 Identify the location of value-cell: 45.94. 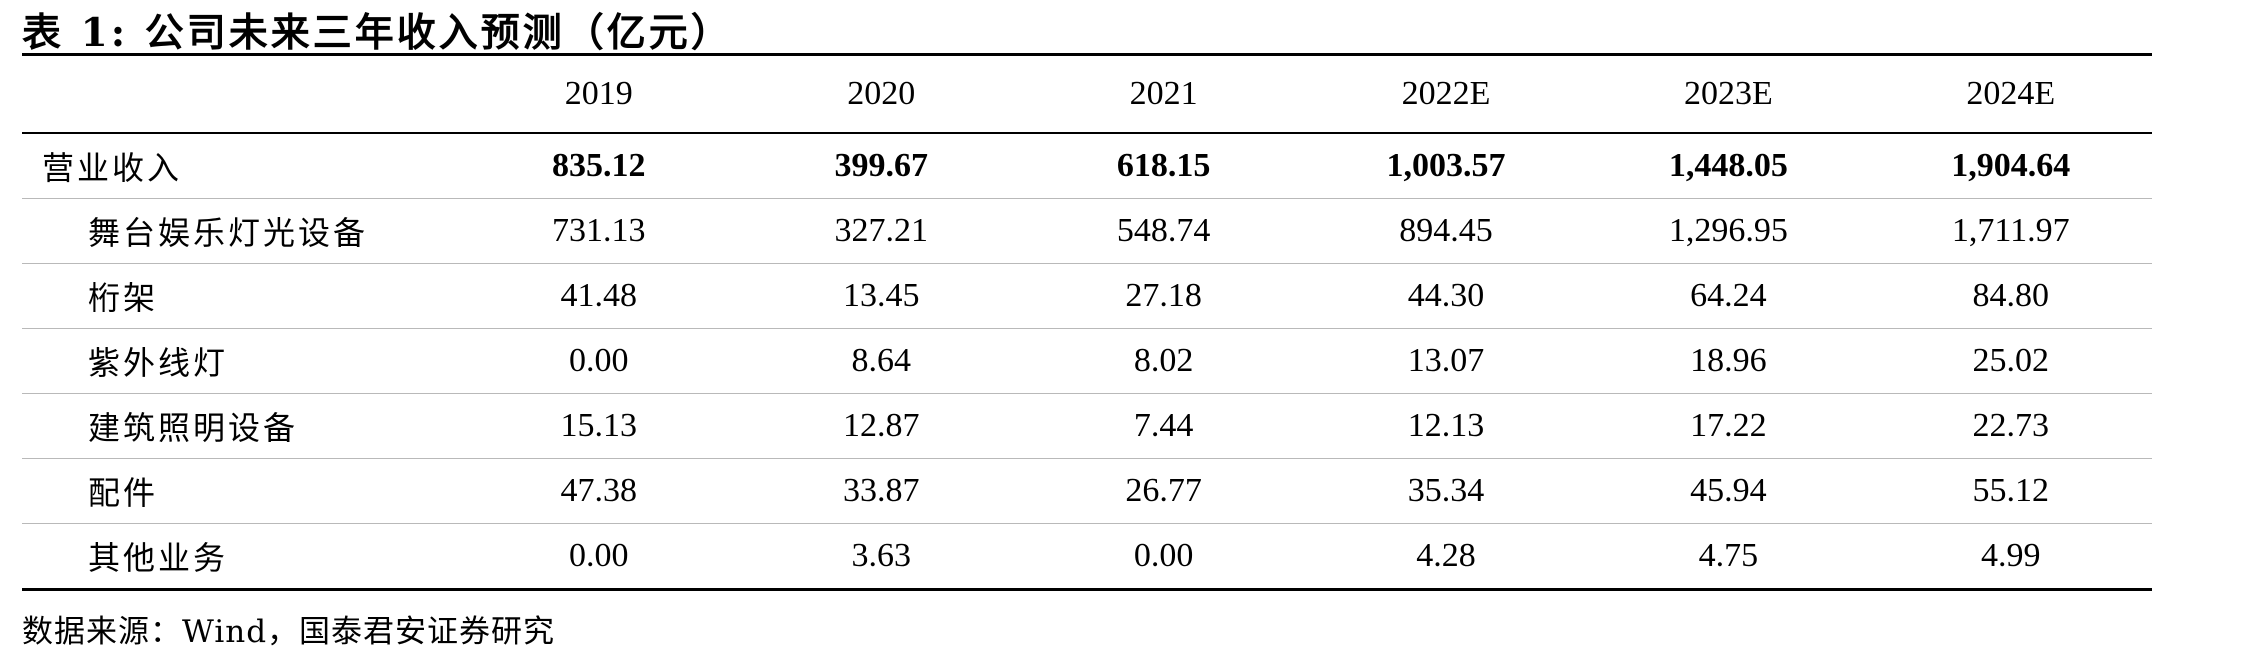
(1728, 491).